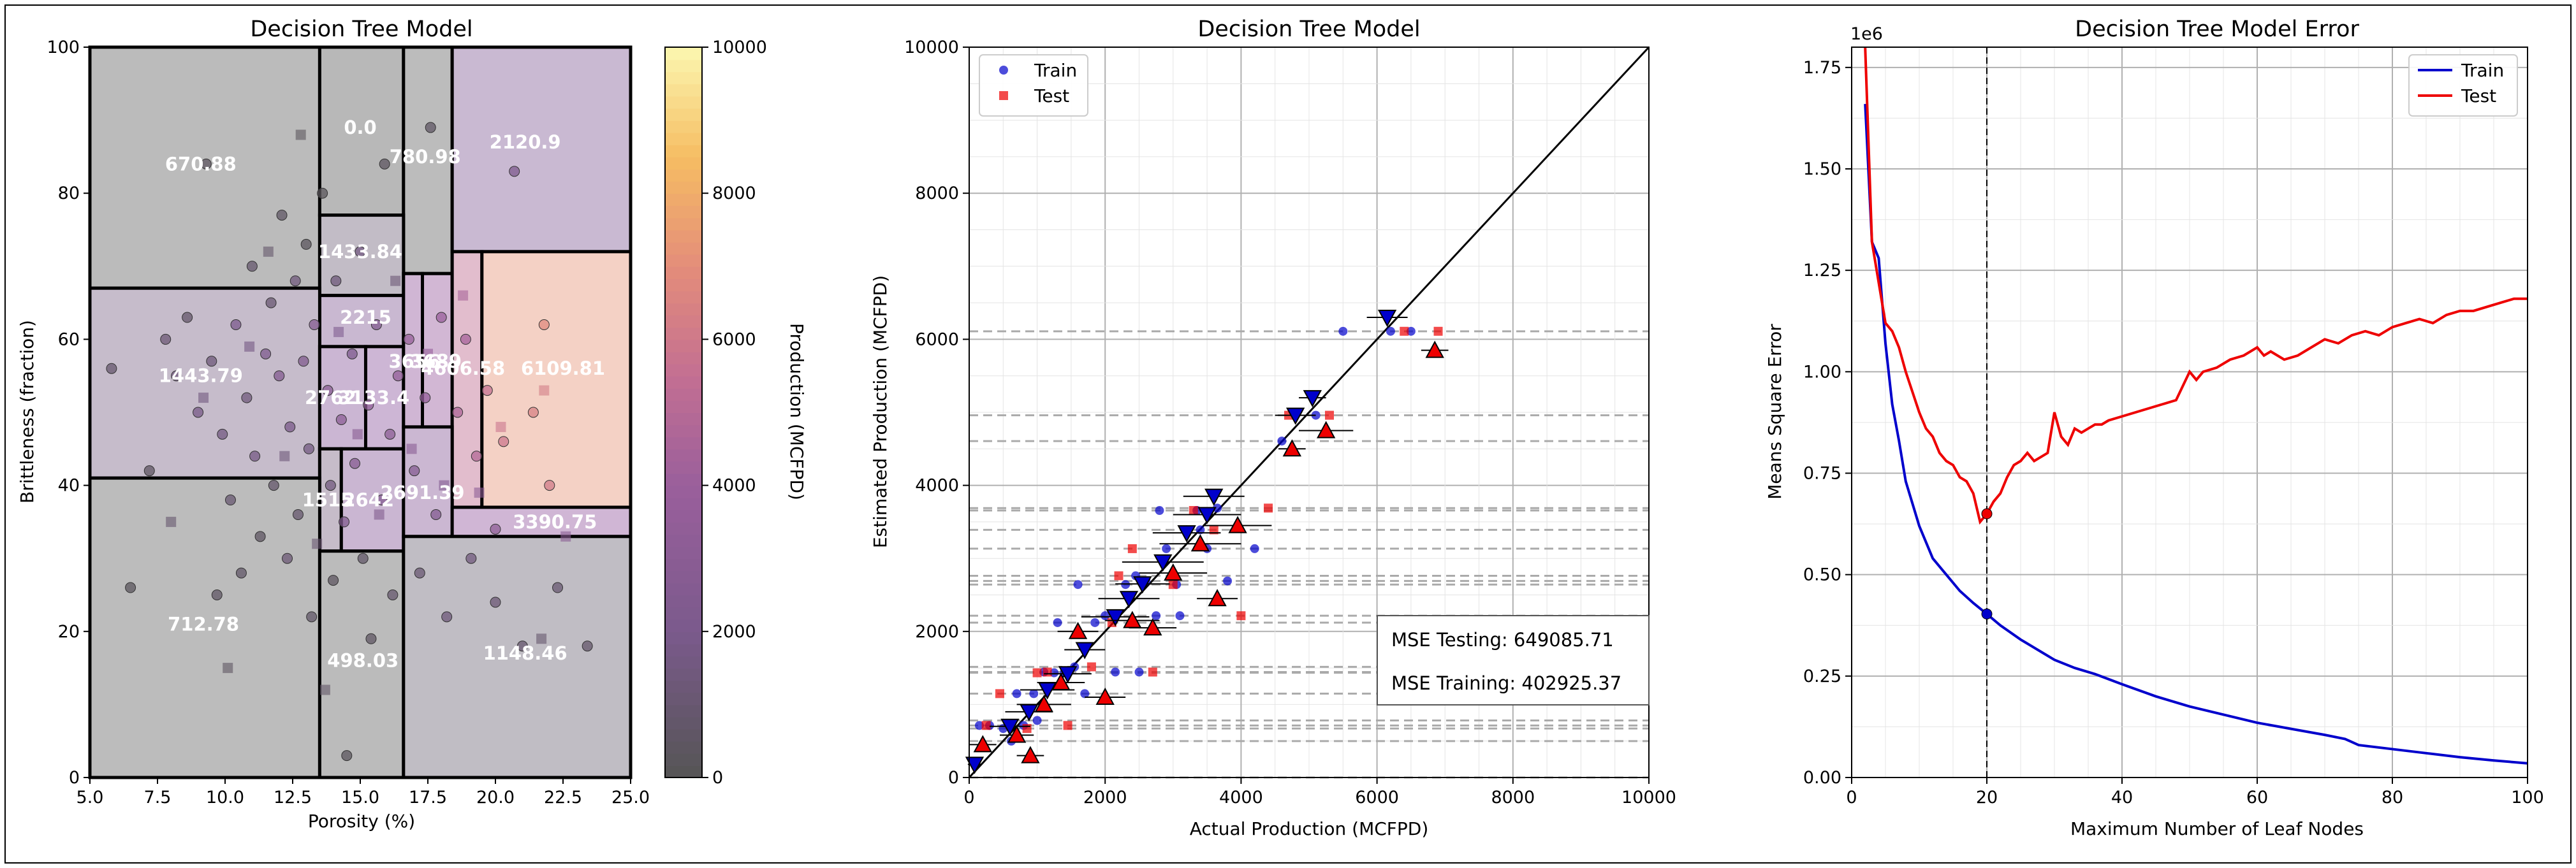 This screenshot has width=2576, height=868. What do you see at coordinates (525, 142) in the screenshot?
I see `leaf-value-label: 2120.9` at bounding box center [525, 142].